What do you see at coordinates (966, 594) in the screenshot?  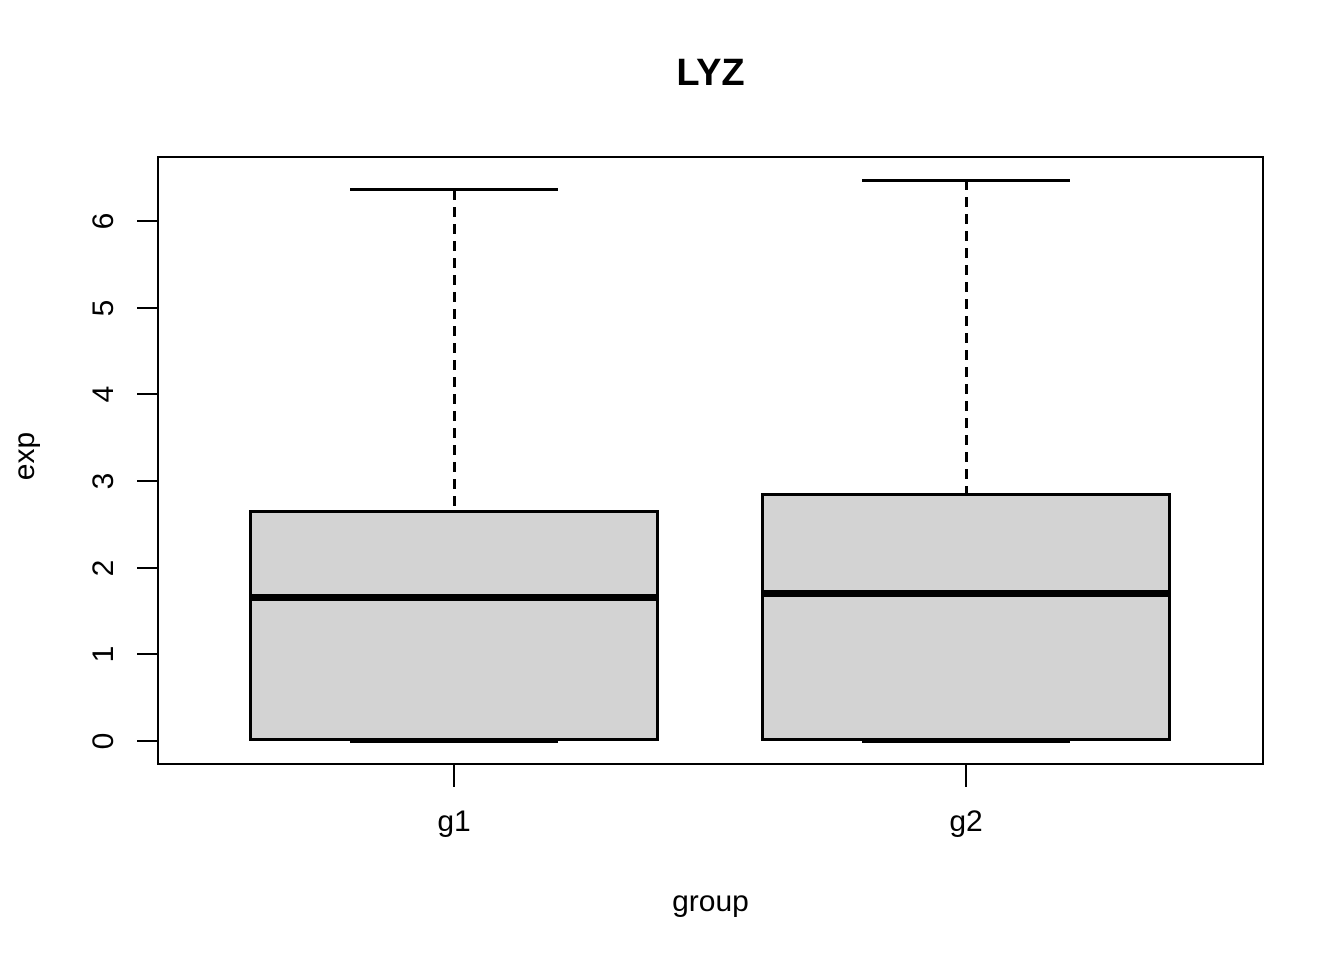 I see `median-line-g2` at bounding box center [966, 594].